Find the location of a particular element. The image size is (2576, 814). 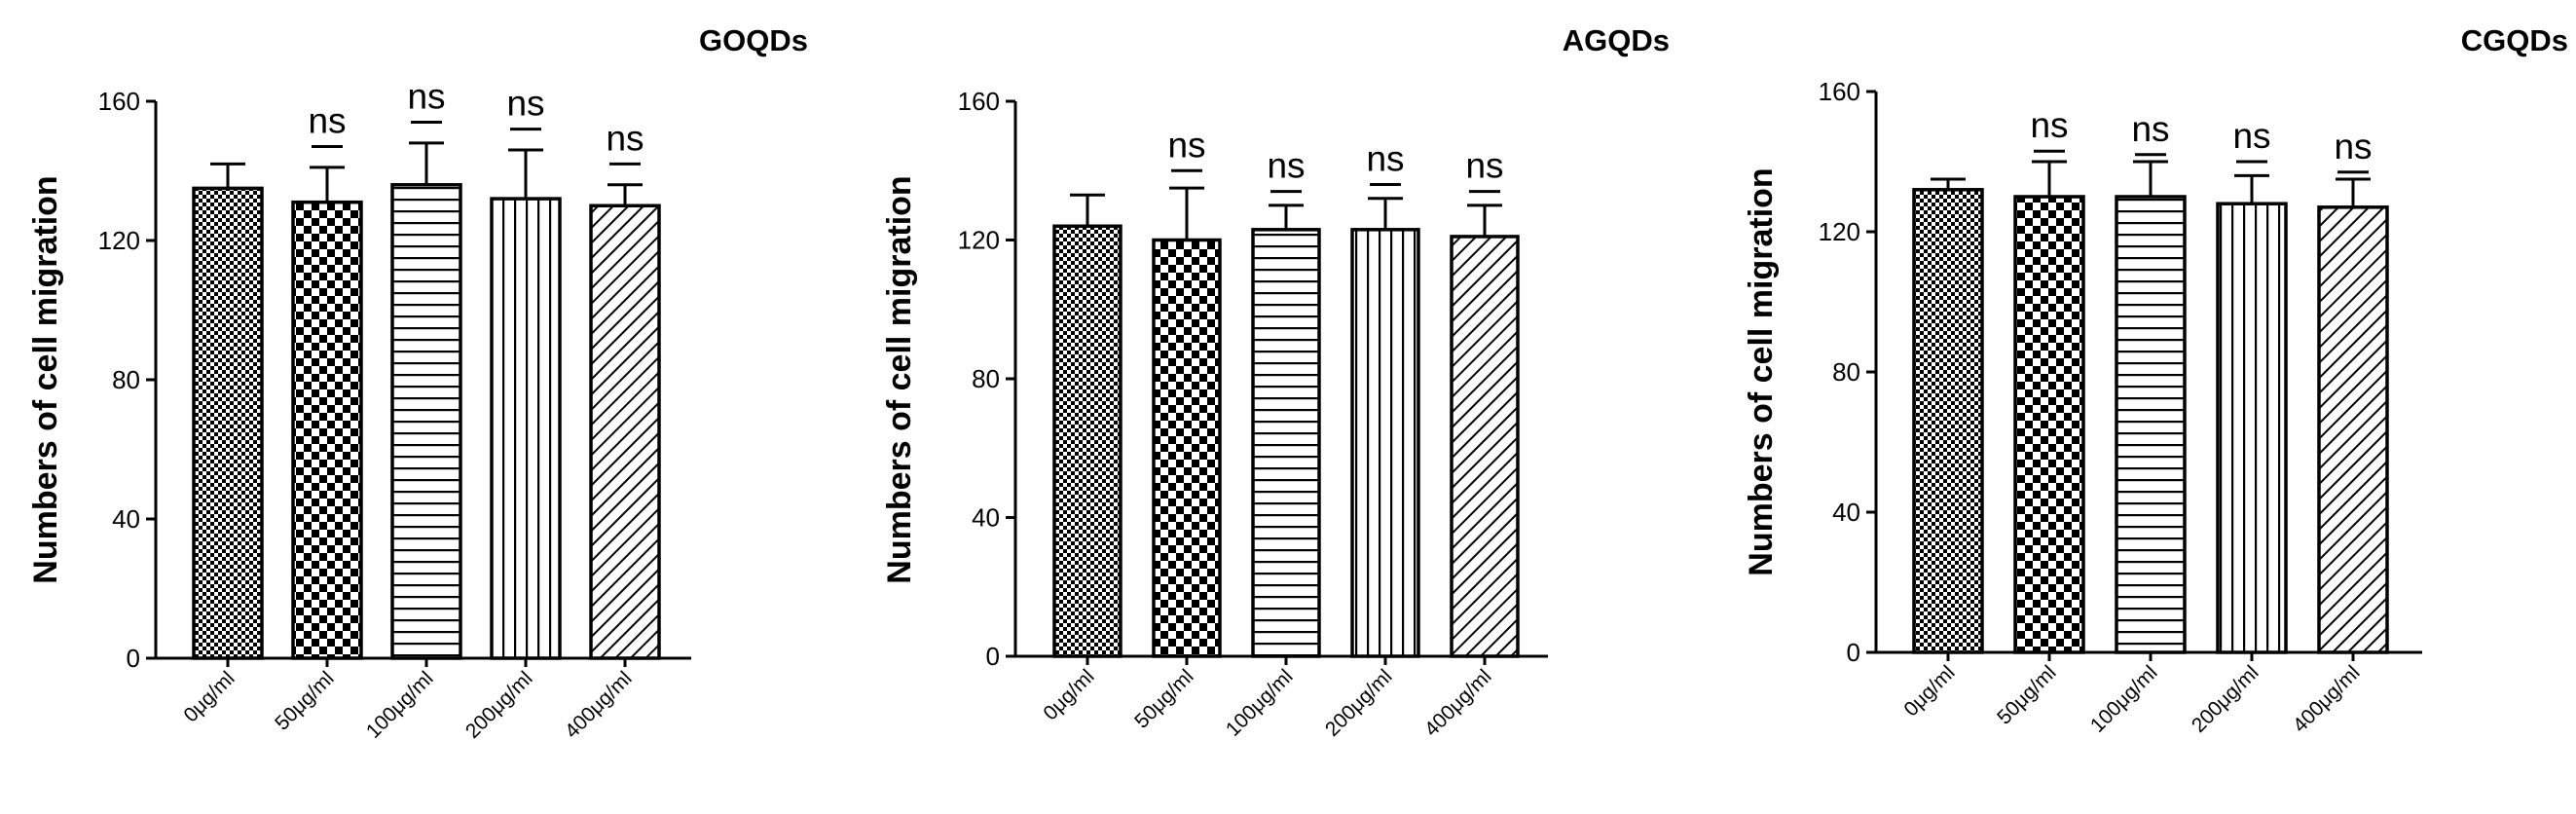

chart-title: AGQDs is located at coordinates (1616, 40).